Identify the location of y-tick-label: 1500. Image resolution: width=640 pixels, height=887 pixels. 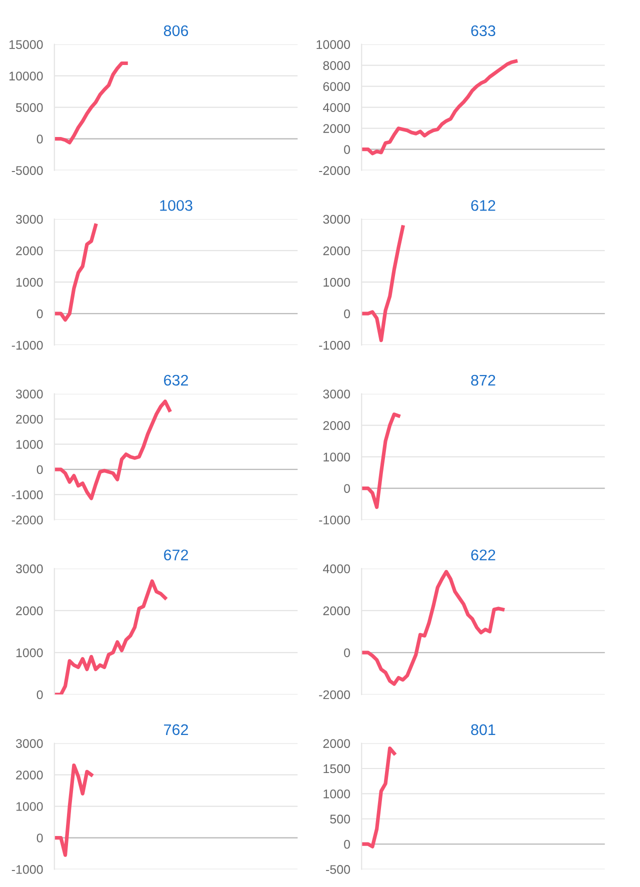
(337, 769).